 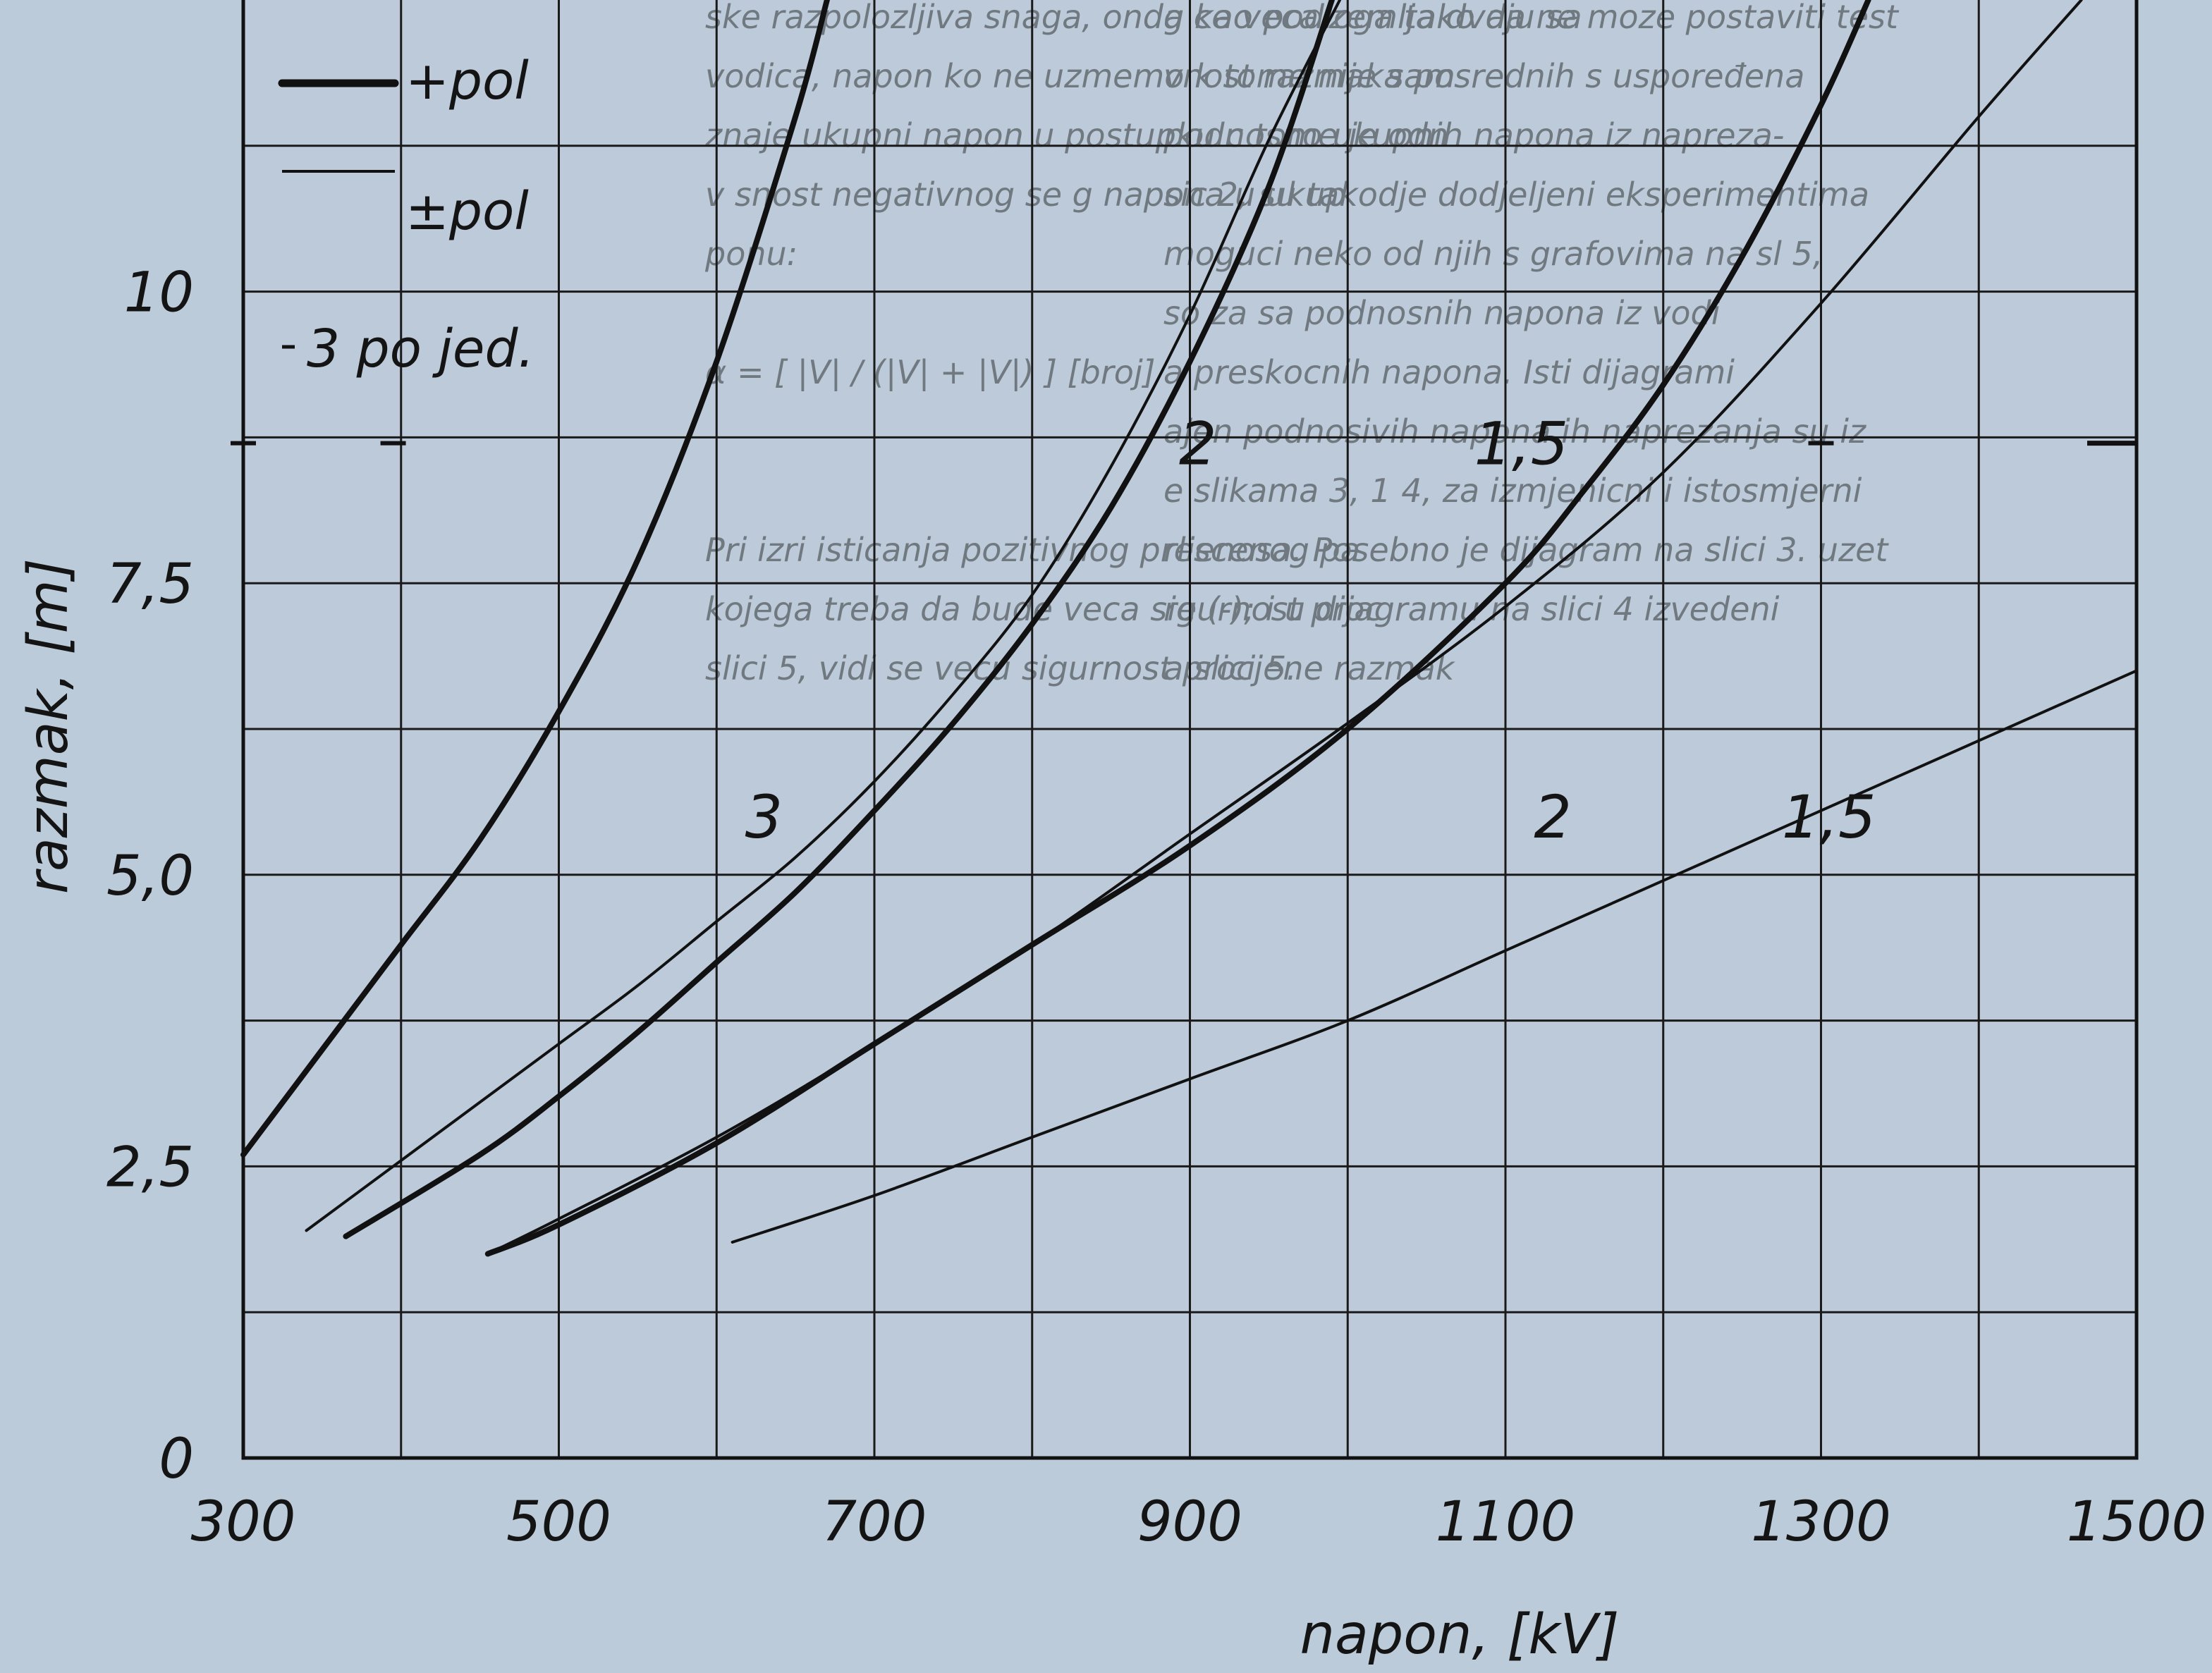 I want to click on curve-labels: 3 2 1,5 2 1,5, so click(x=1310, y=631).